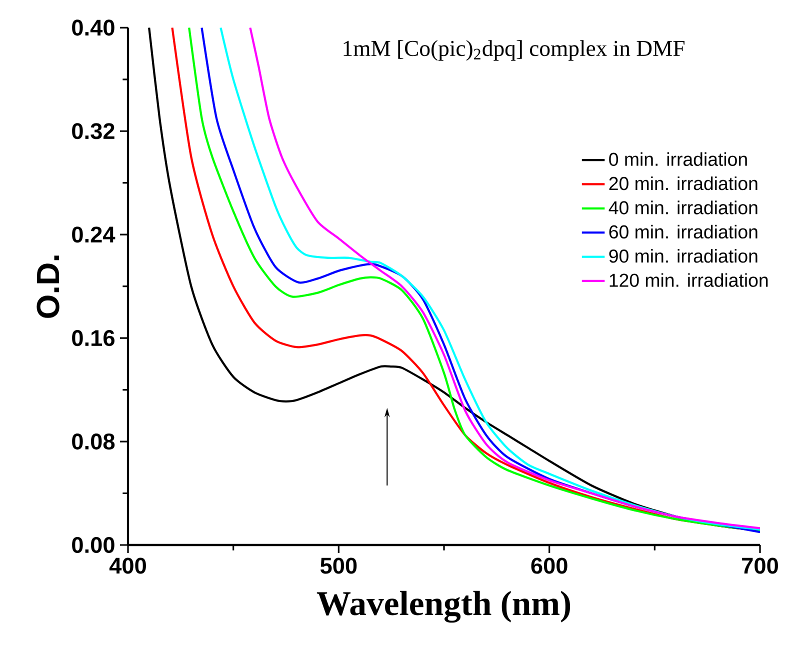 The width and height of the screenshot is (787, 645). I want to click on legend-label: 40 min. irradiation, so click(683, 207).